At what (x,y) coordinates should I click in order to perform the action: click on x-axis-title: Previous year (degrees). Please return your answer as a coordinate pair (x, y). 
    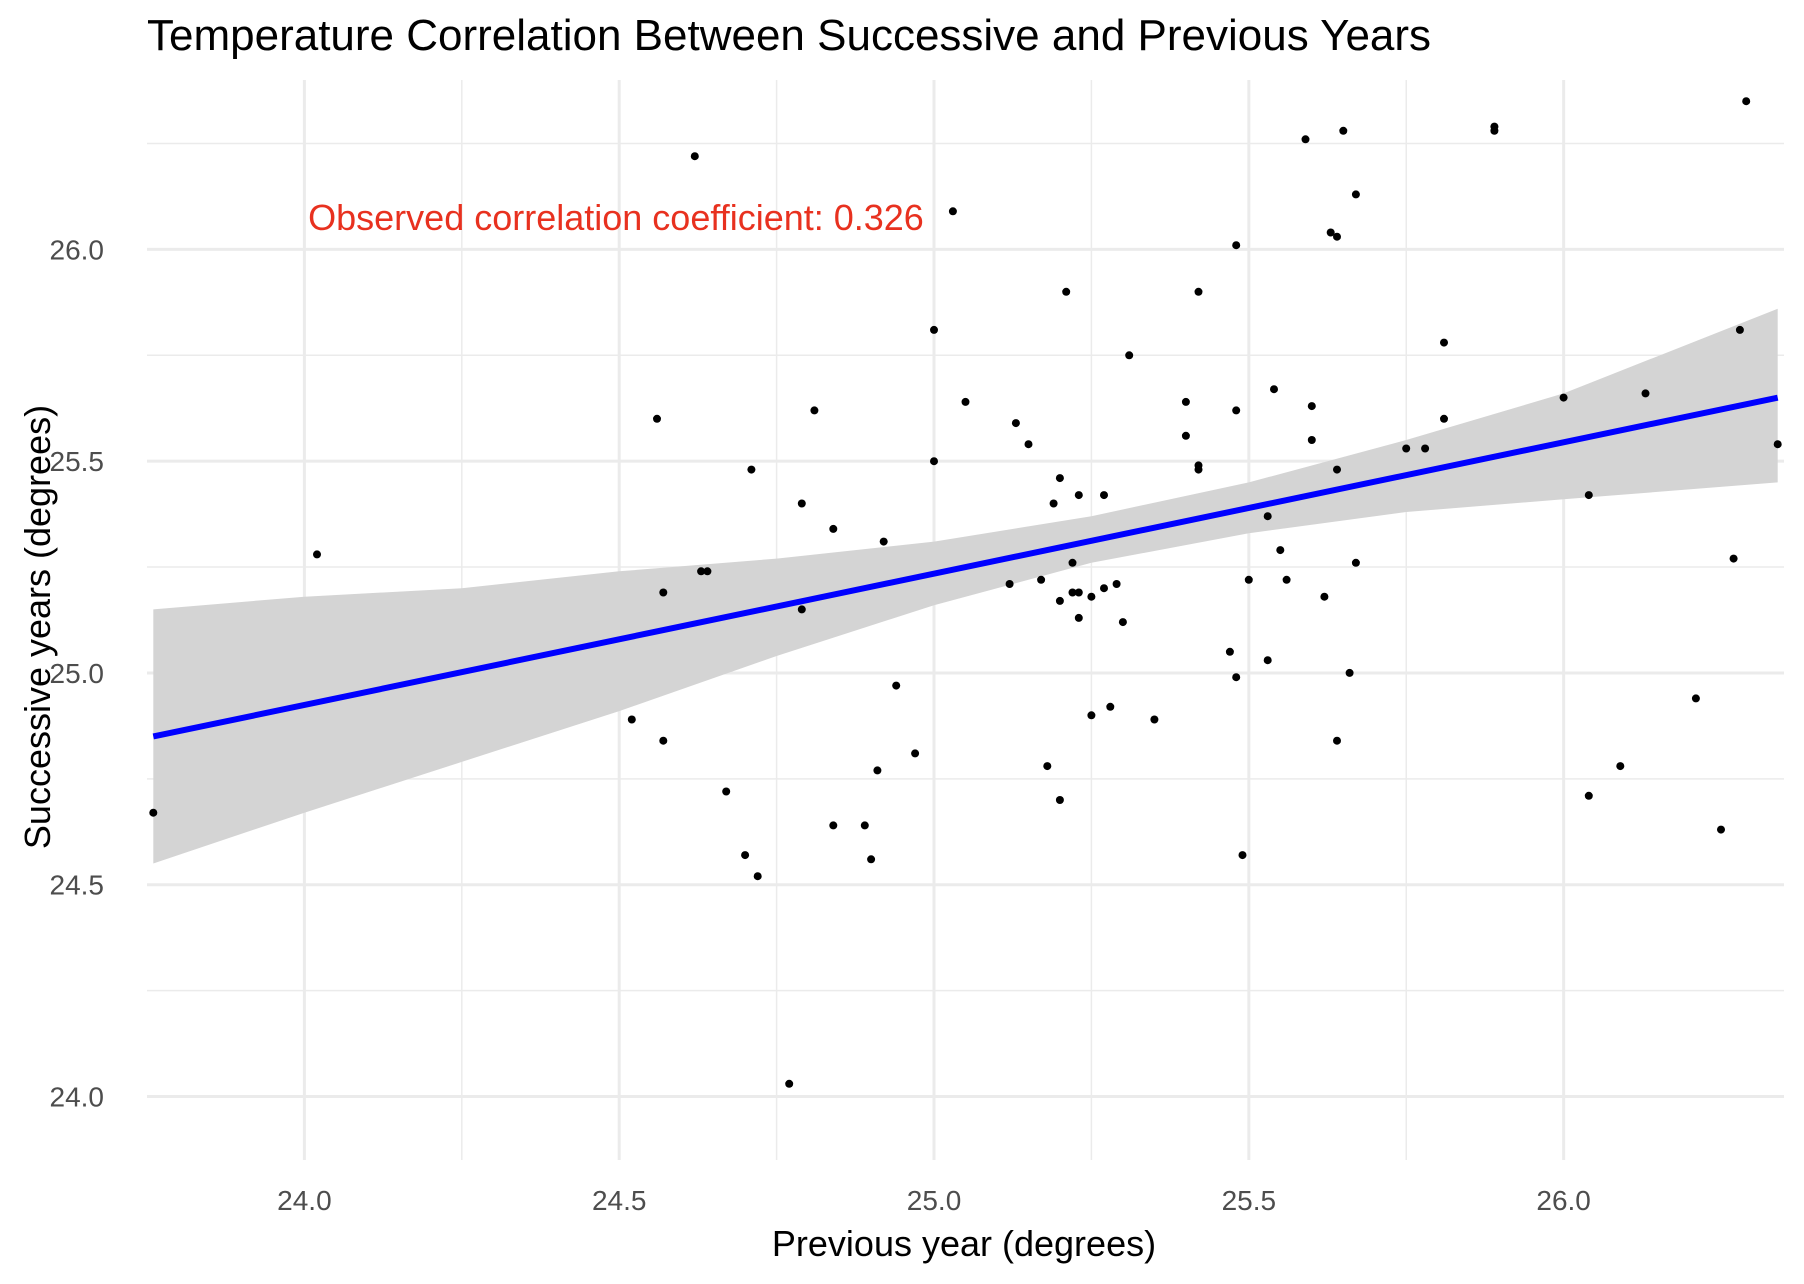
    Looking at the image, I should click on (964, 1243).